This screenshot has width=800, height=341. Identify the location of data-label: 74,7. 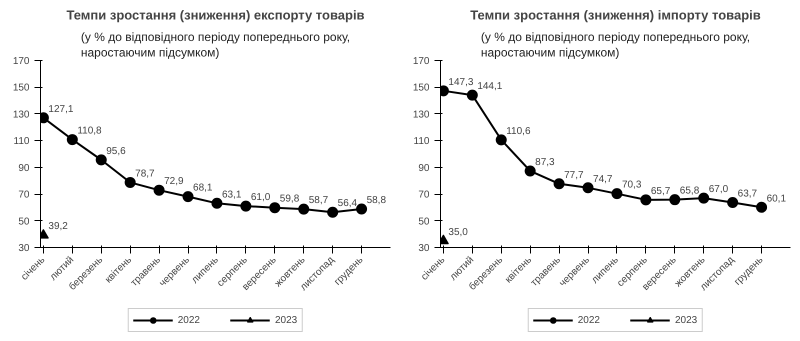
(603, 179).